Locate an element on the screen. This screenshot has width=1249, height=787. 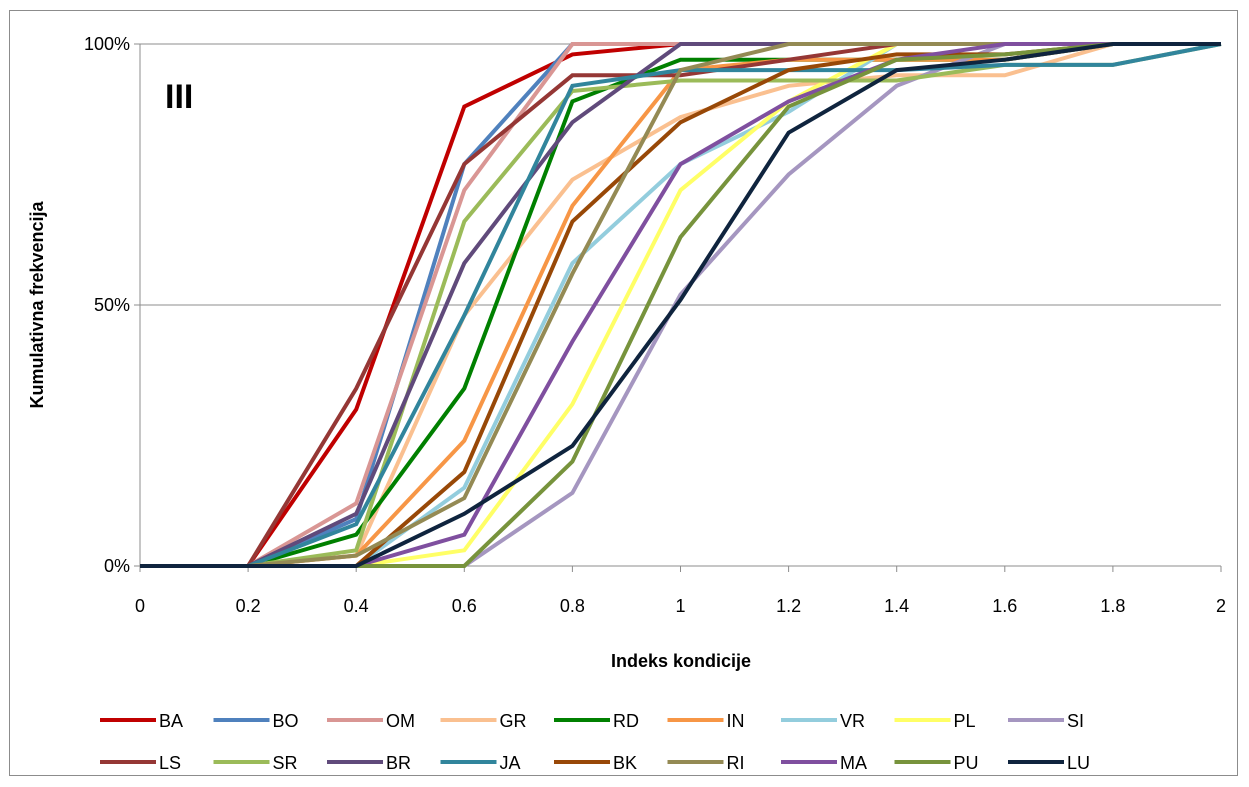
x-tick-label: 1 is located at coordinates (680, 606).